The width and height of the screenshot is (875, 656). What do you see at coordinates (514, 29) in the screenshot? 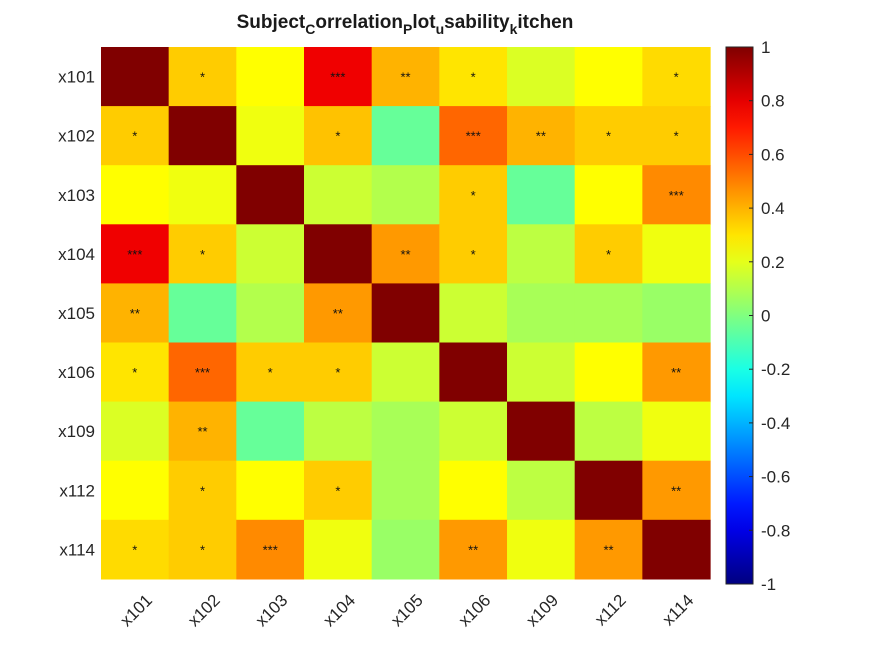
I see `title-part: k` at bounding box center [514, 29].